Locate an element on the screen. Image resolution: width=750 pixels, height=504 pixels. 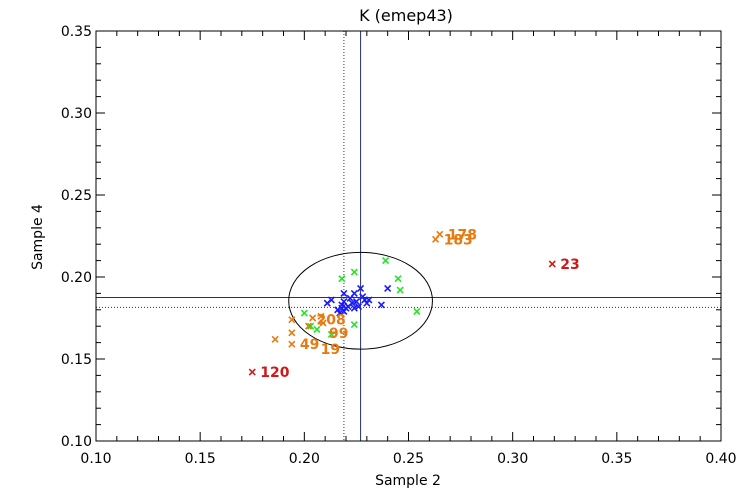
point-label: 178 is located at coordinates (462, 235).